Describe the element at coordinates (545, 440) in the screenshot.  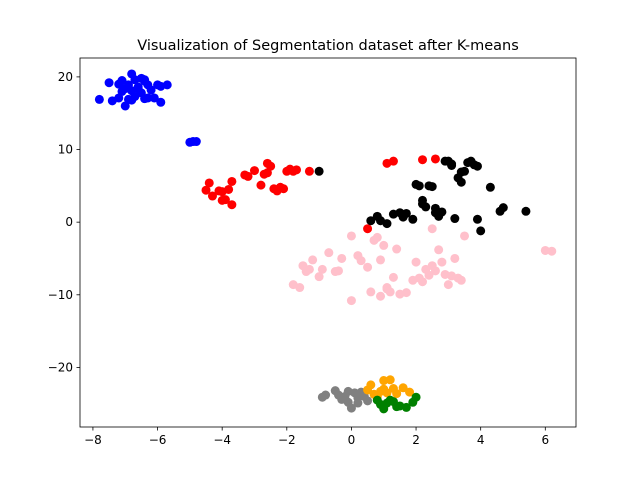
I see `x-tick-label: 6` at that location.